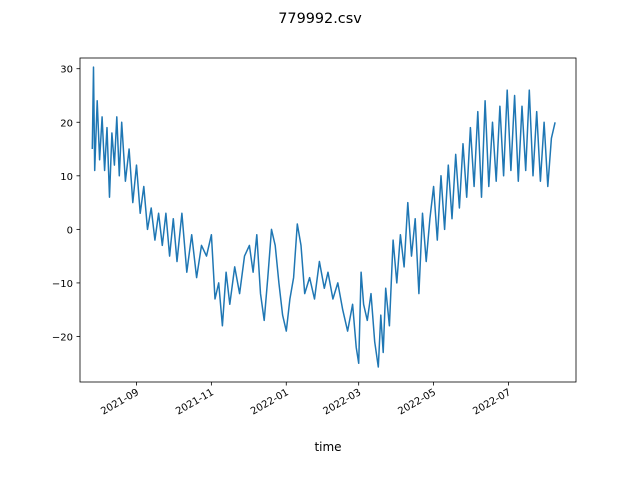 This screenshot has height=480, width=640. I want to click on y-tick-label: 0, so click(70, 230).